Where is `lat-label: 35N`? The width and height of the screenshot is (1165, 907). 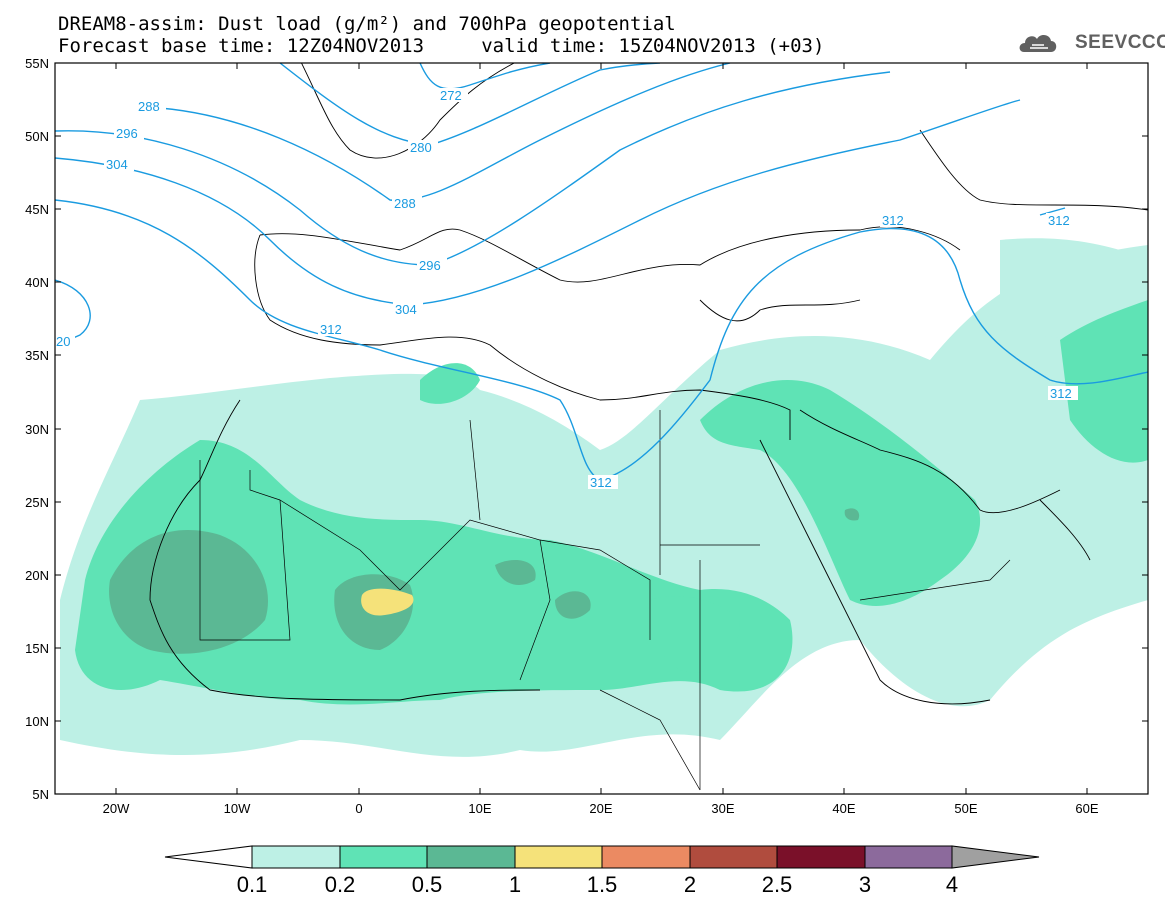 lat-label: 35N is located at coordinates (37, 355).